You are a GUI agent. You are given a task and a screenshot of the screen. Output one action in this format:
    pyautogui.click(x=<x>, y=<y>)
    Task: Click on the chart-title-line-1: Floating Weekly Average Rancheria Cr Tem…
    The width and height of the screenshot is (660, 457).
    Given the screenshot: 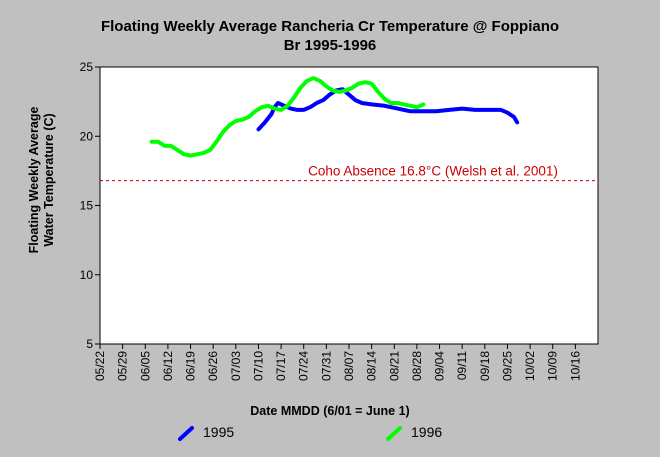 What is the action you would take?
    pyautogui.click(x=330, y=26)
    